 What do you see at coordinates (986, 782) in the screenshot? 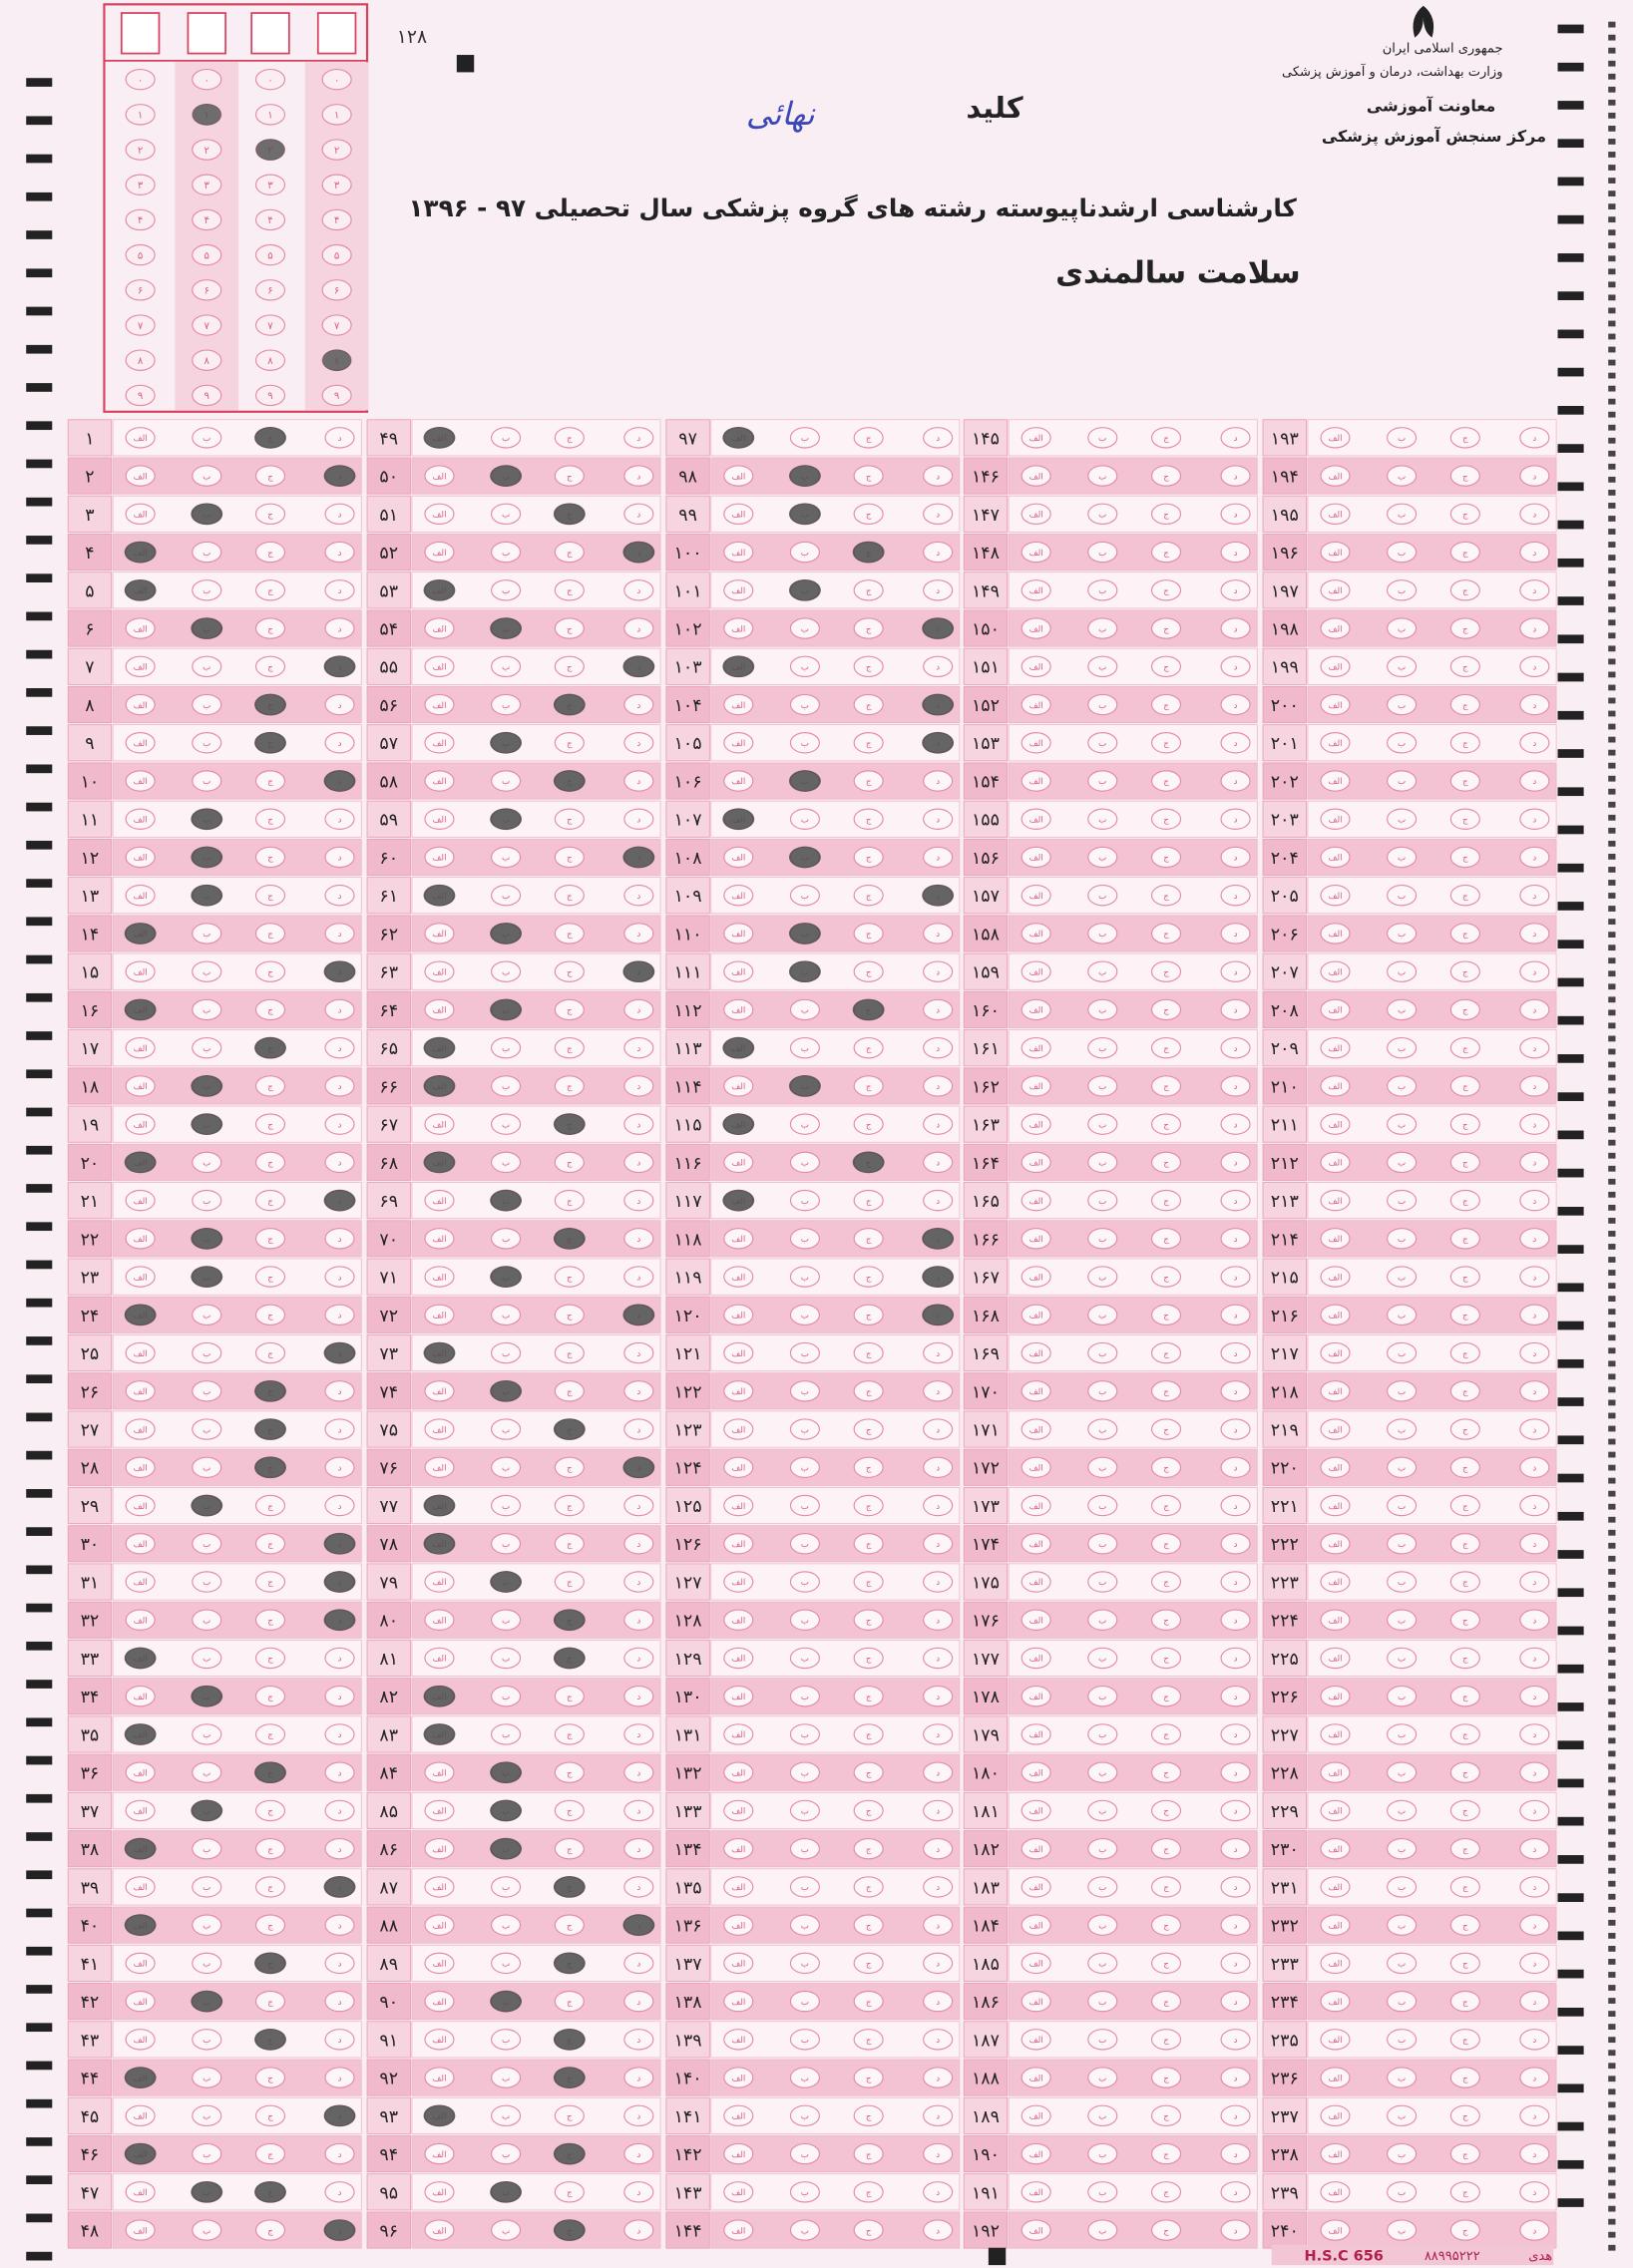
I see `question-number: ۱۵۴` at bounding box center [986, 782].